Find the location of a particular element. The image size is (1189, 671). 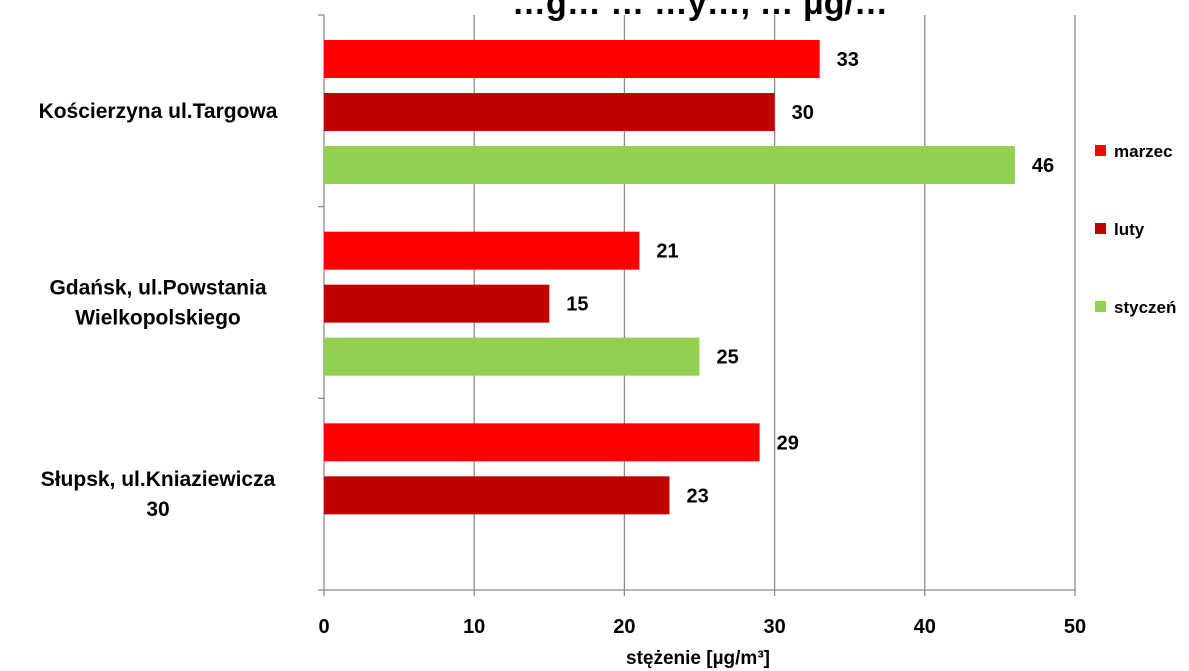

x-tick-label-10: 10 is located at coordinates (474, 627).